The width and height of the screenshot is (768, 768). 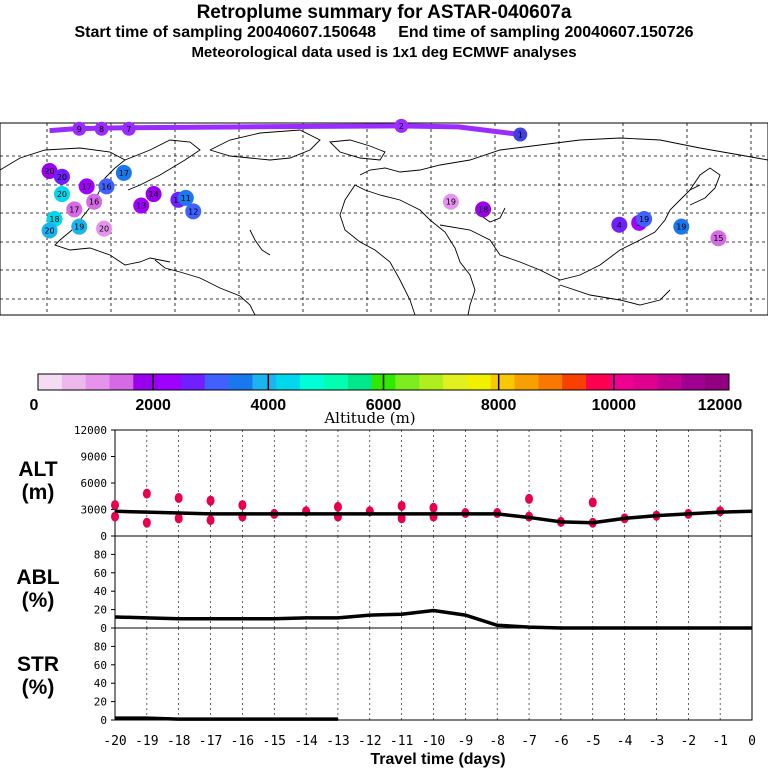 I want to click on plume-marker-label: 16, so click(x=106, y=186).